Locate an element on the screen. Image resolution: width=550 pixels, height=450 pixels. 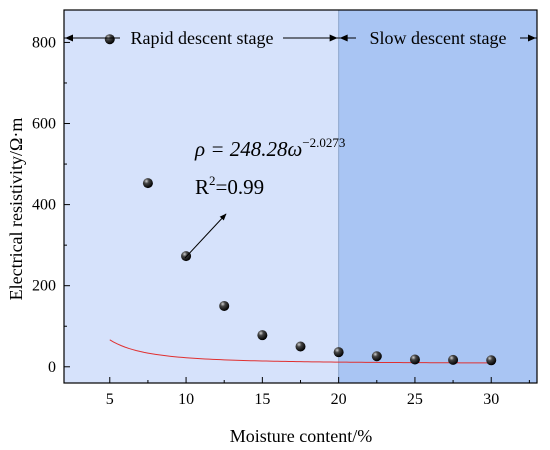
fit-equation: ρ = 248.28ω−2.0273 is located at coordinates (269, 148).